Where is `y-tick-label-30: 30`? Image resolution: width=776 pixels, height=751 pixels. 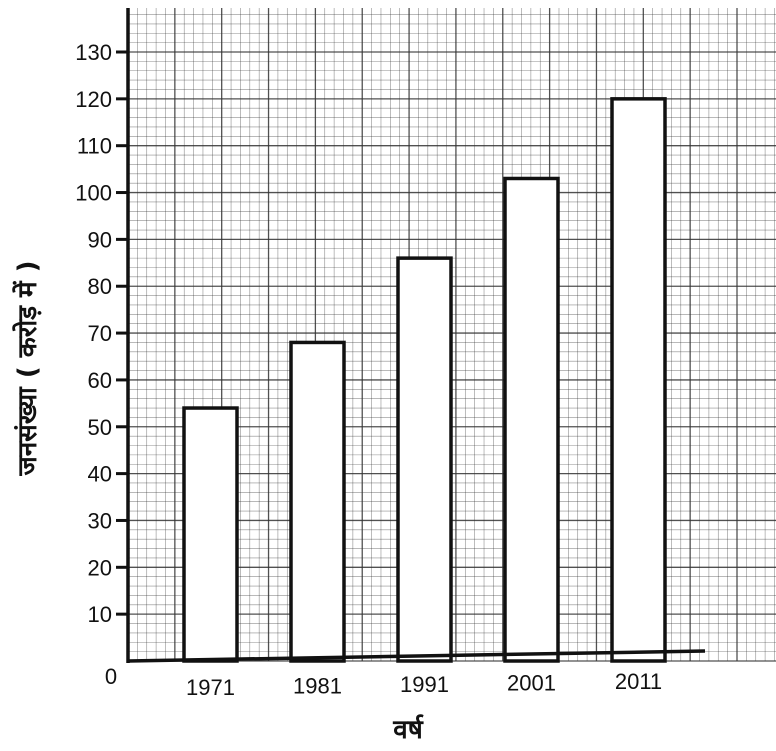
y-tick-label-30: 30 is located at coordinates (100, 520).